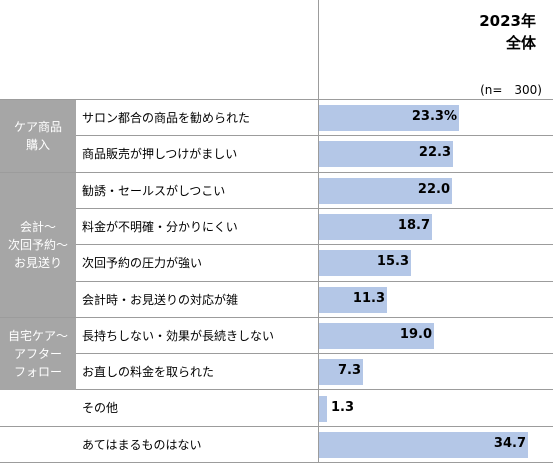 The width and height of the screenshot is (553, 463). What do you see at coordinates (318, 231) in the screenshot?
I see `plot-divider` at bounding box center [318, 231].